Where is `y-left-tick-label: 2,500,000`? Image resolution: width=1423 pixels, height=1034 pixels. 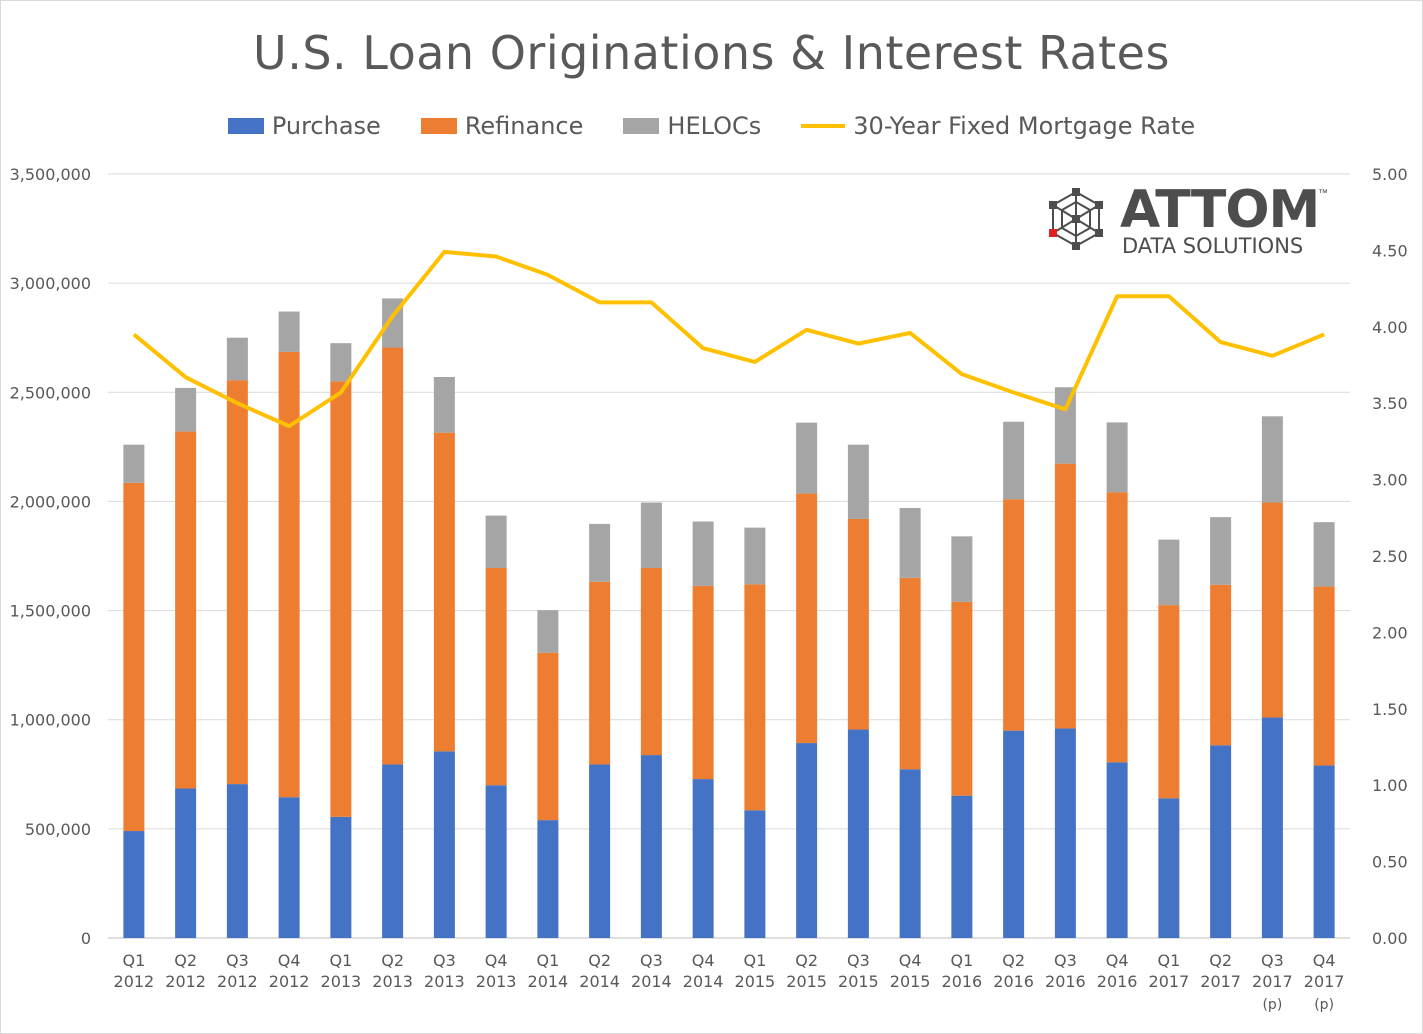
y-left-tick-label: 2,500,000 is located at coordinates (50, 392).